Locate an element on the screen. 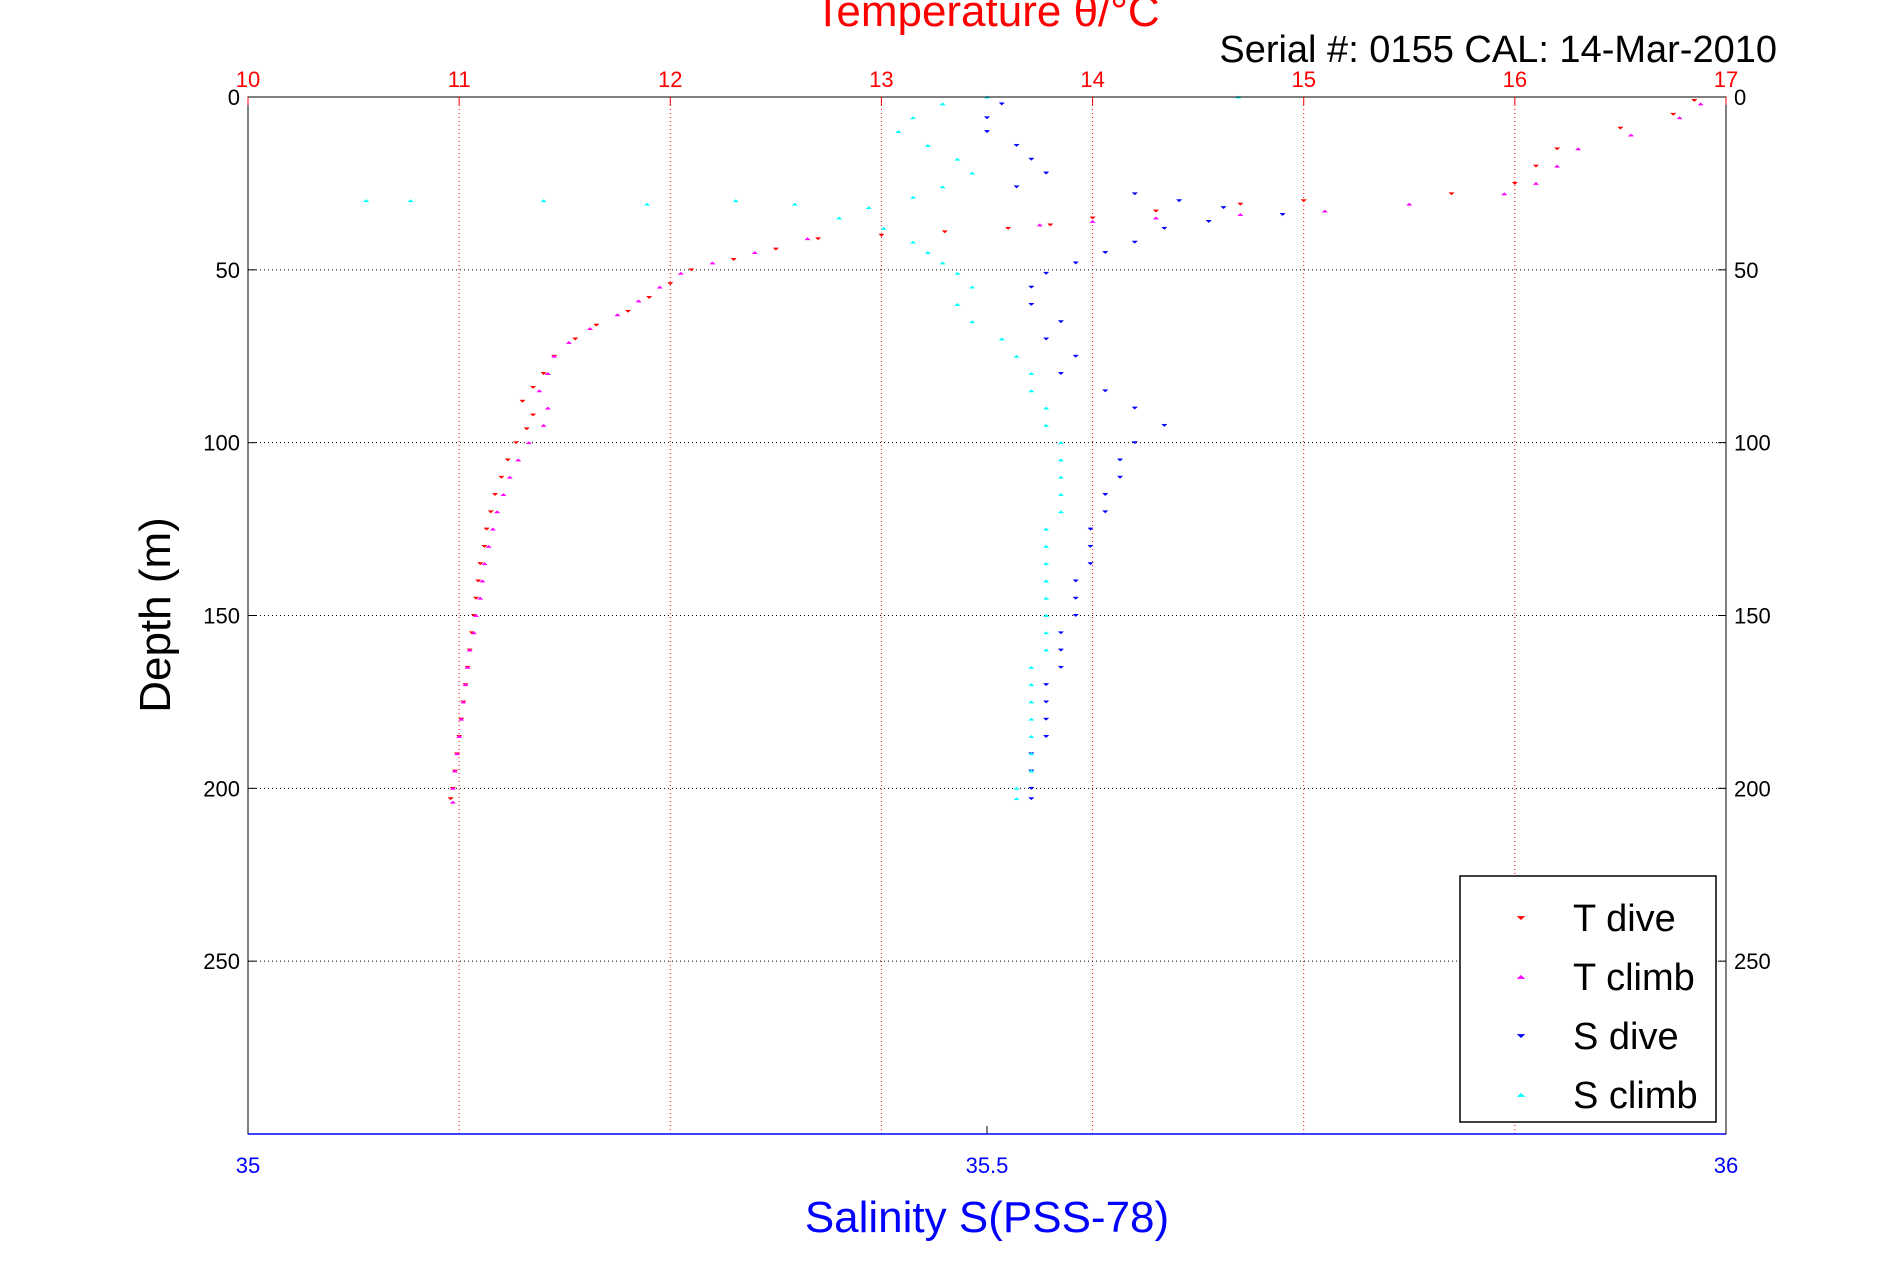  temperature-tick-label: 16 is located at coordinates (1515, 79).